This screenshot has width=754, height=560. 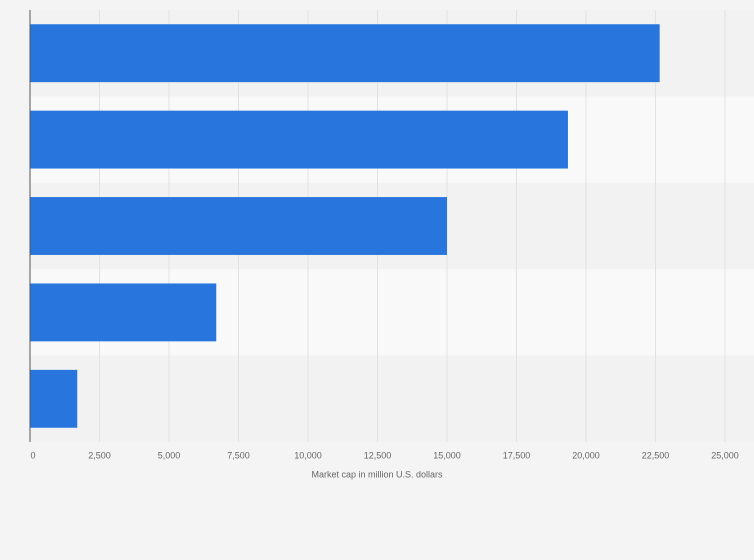 I want to click on x-tick-label: 25,000, so click(x=725, y=455).